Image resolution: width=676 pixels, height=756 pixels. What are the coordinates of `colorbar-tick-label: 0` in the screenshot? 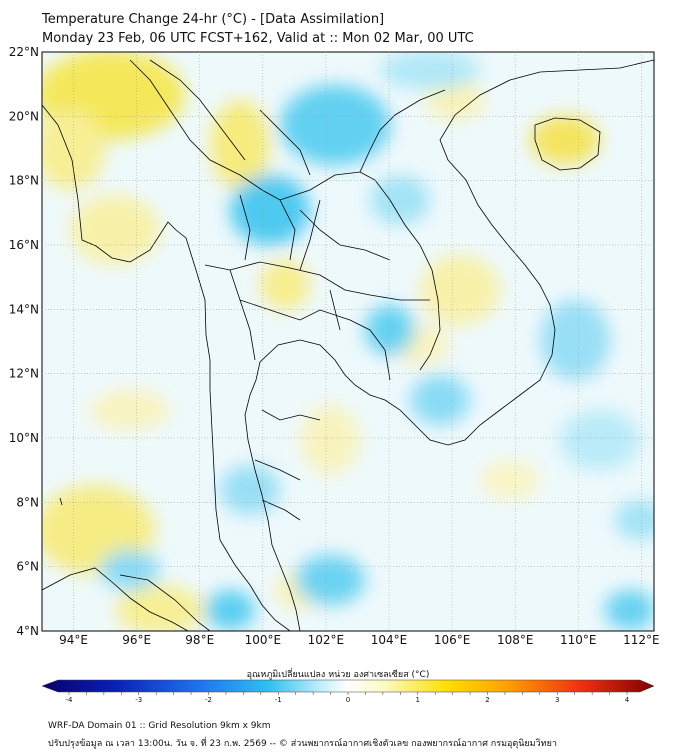 It's located at (348, 700).